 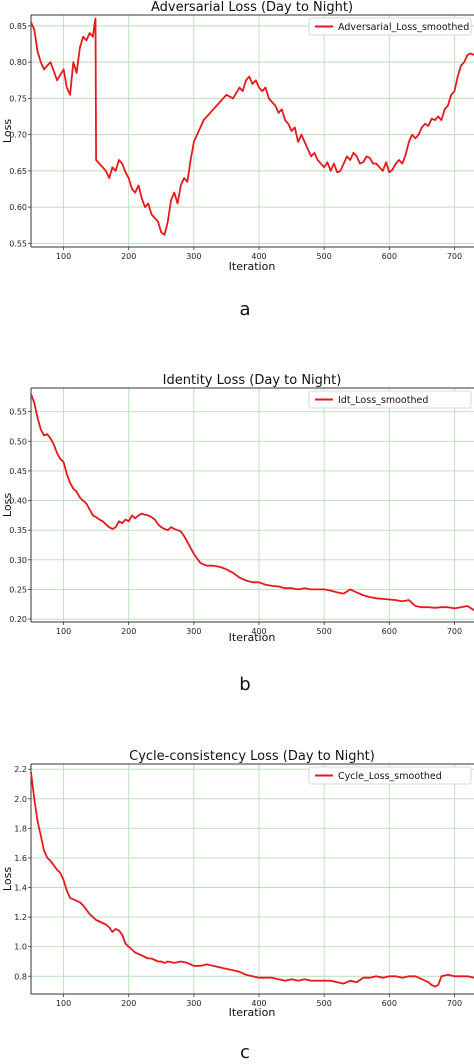 I want to click on y-tick-label: 0.30, so click(x=18, y=560).